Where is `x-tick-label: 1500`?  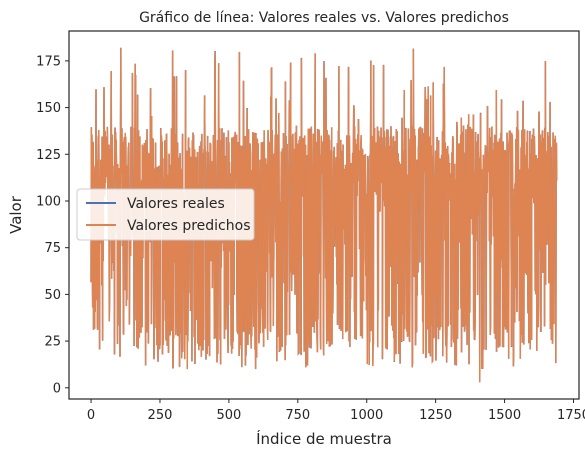 x-tick-label: 1500 is located at coordinates (504, 415).